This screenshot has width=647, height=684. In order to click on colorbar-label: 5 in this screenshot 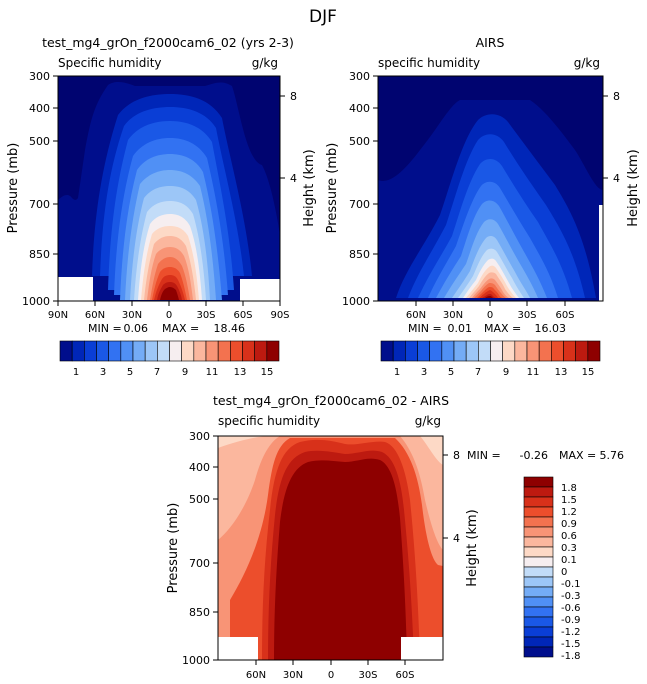, I will do `click(451, 372)`.